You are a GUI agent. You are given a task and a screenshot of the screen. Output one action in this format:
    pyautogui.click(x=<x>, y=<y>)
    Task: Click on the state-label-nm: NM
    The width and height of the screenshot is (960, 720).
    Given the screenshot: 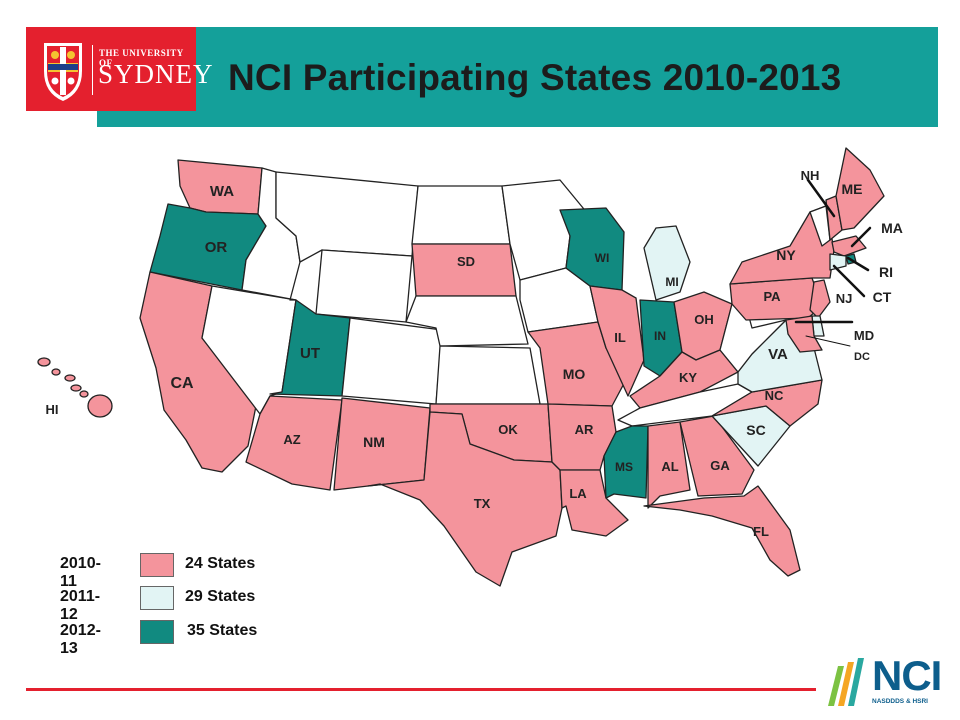 What is the action you would take?
    pyautogui.click(x=374, y=442)
    